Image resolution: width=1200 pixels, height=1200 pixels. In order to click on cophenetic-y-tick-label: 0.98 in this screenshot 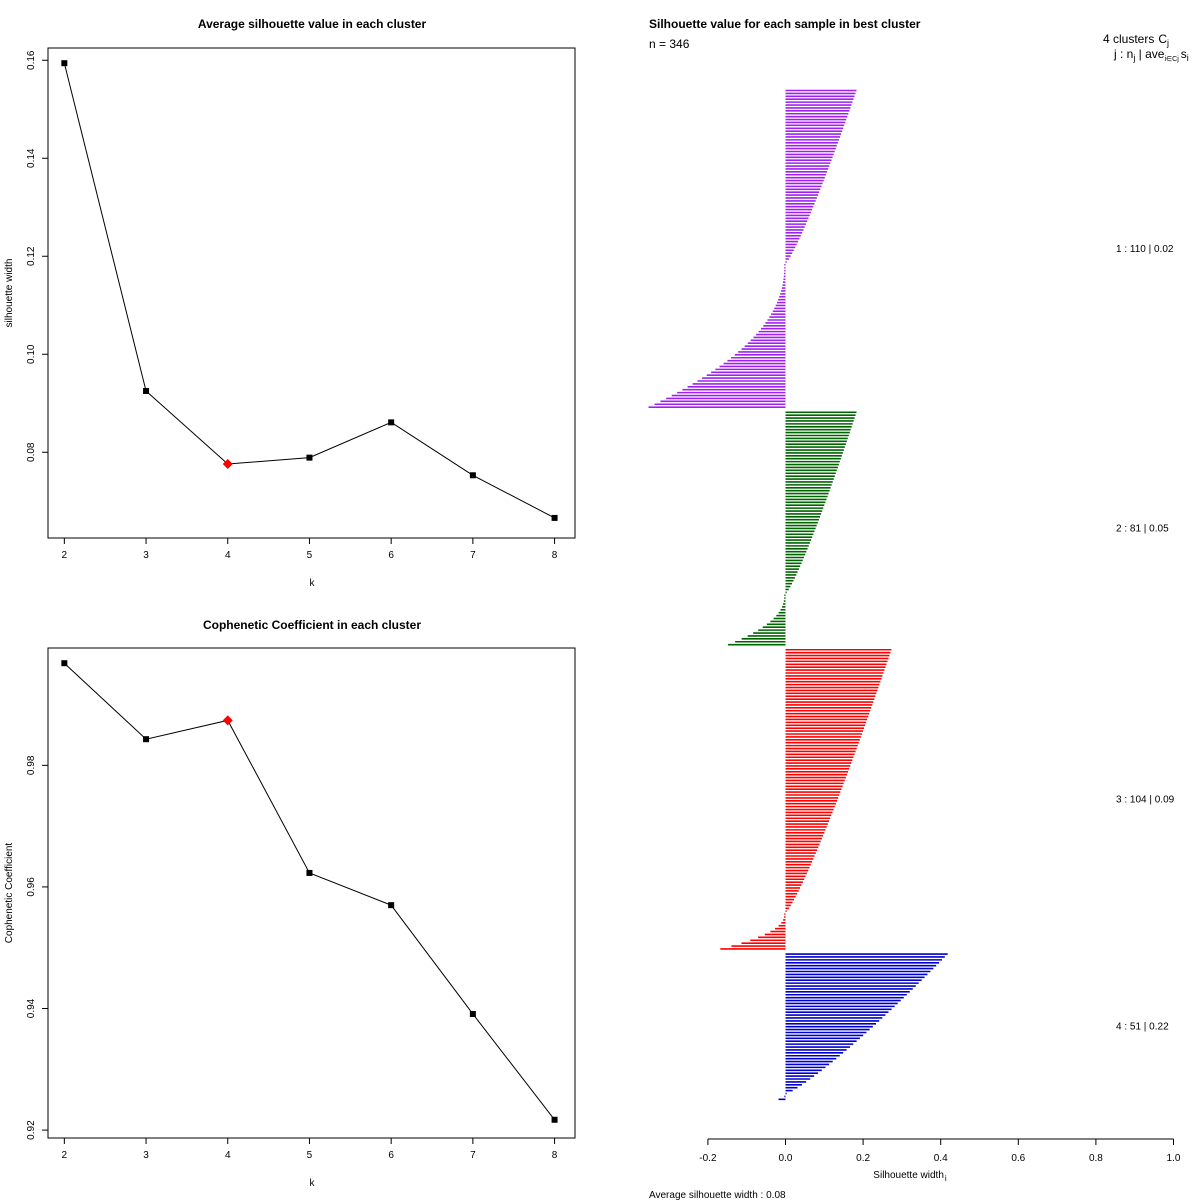, I will do `click(31, 765)`.